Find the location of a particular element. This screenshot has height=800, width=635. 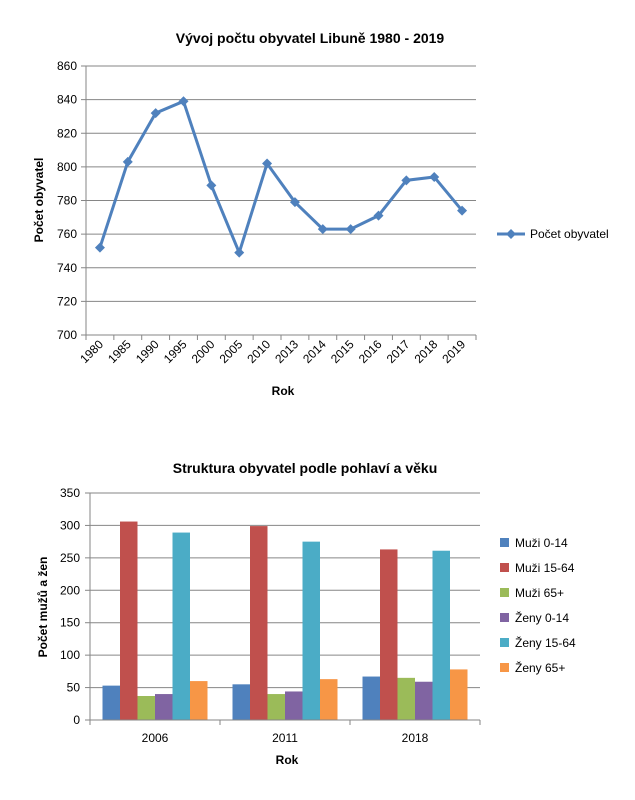

x-tick-label: 2017 is located at coordinates (398, 351).